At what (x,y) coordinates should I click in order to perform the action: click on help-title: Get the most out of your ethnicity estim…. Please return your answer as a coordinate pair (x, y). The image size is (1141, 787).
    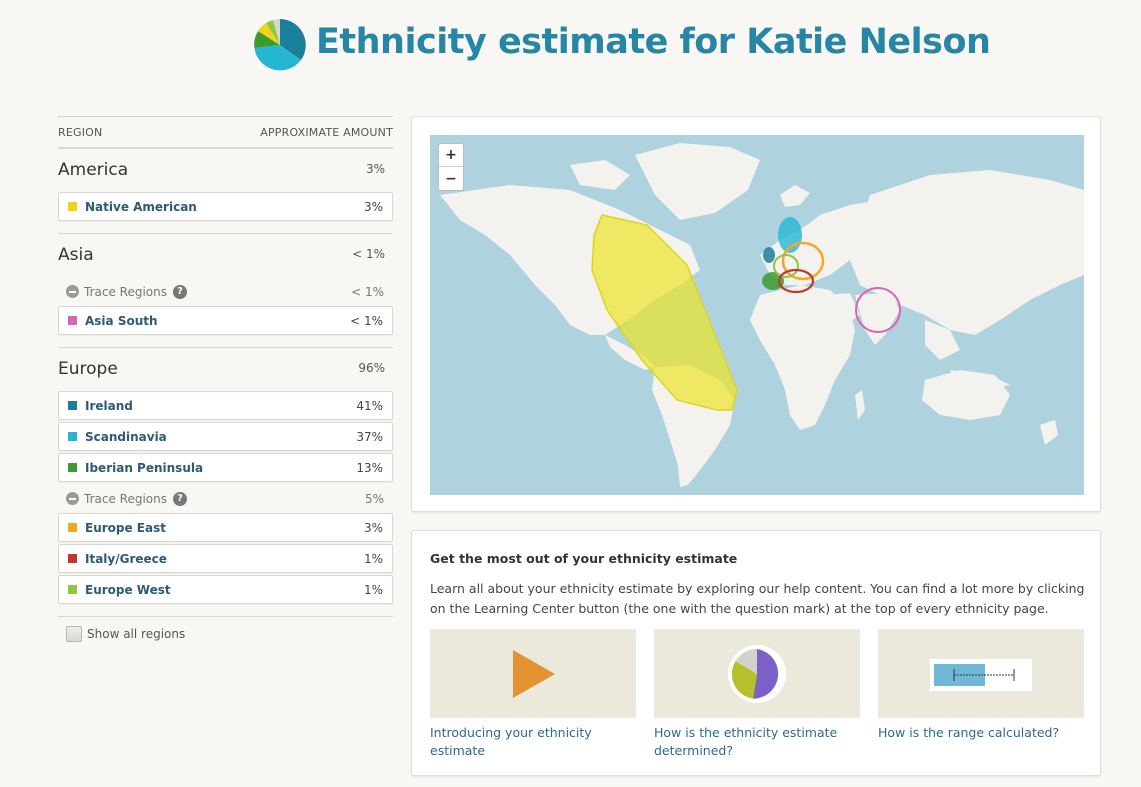
    Looking at the image, I should click on (584, 558).